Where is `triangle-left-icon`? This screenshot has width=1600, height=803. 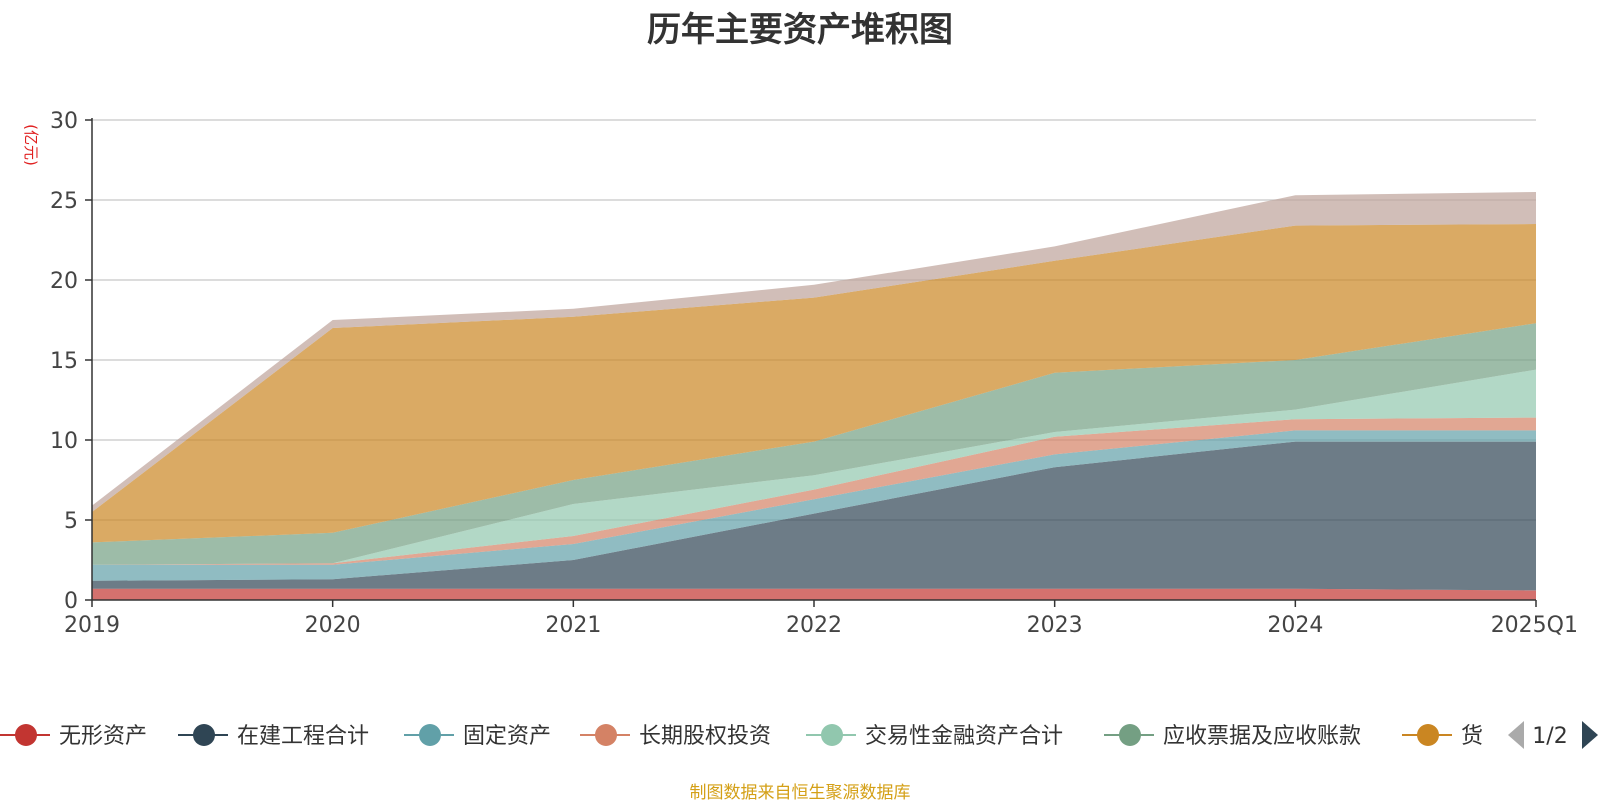
triangle-left-icon is located at coordinates (1516, 735).